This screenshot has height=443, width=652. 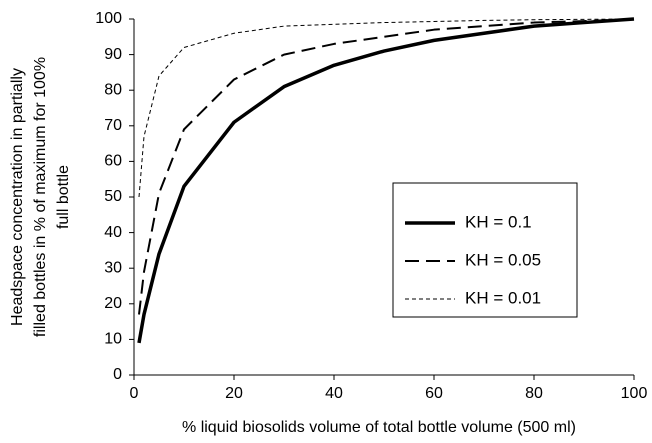 I want to click on x-tick-label: 0, so click(x=134, y=393).